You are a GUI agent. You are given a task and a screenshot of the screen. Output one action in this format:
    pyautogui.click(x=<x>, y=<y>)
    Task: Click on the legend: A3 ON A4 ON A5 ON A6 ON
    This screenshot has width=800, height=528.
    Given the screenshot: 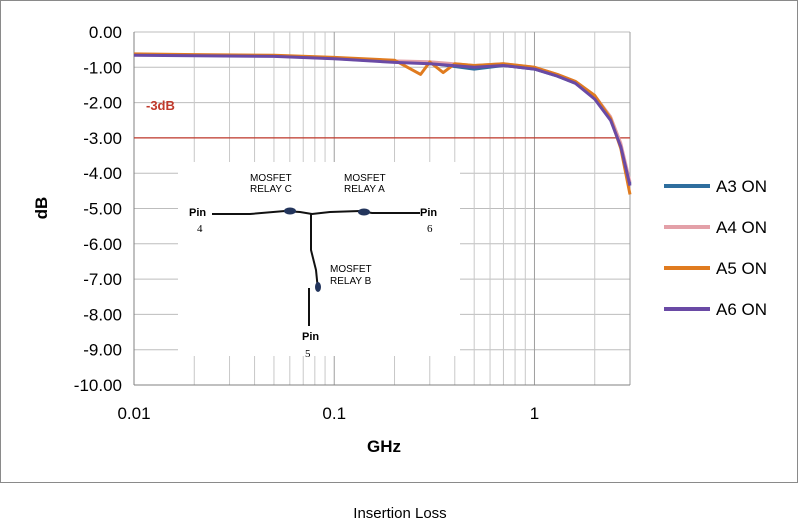 What is the action you would take?
    pyautogui.click(x=715, y=248)
    